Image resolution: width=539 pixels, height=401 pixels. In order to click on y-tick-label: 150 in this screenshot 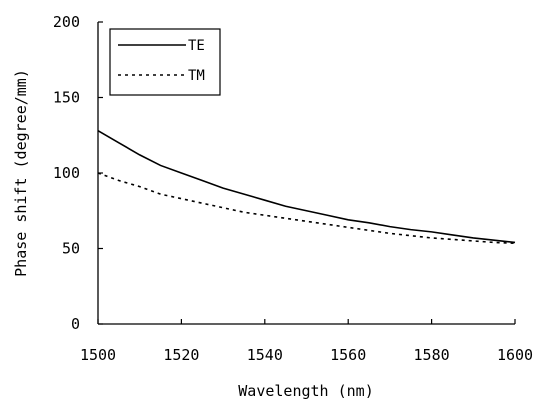, I will do `click(66, 98)`.